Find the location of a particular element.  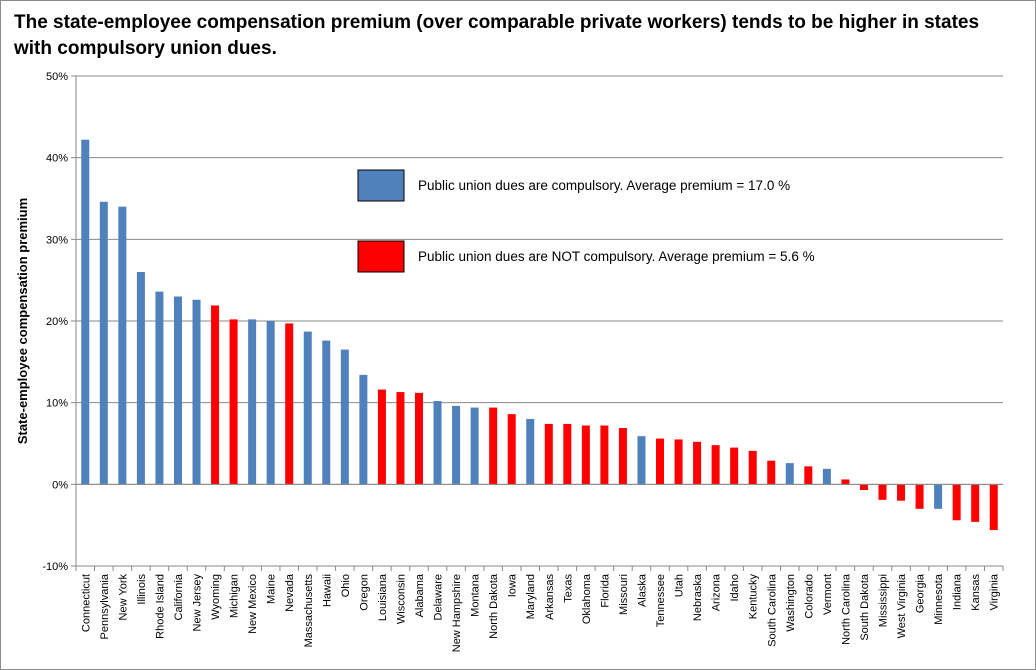

y-axis-title: State-employee compensation premium is located at coordinates (22, 321).